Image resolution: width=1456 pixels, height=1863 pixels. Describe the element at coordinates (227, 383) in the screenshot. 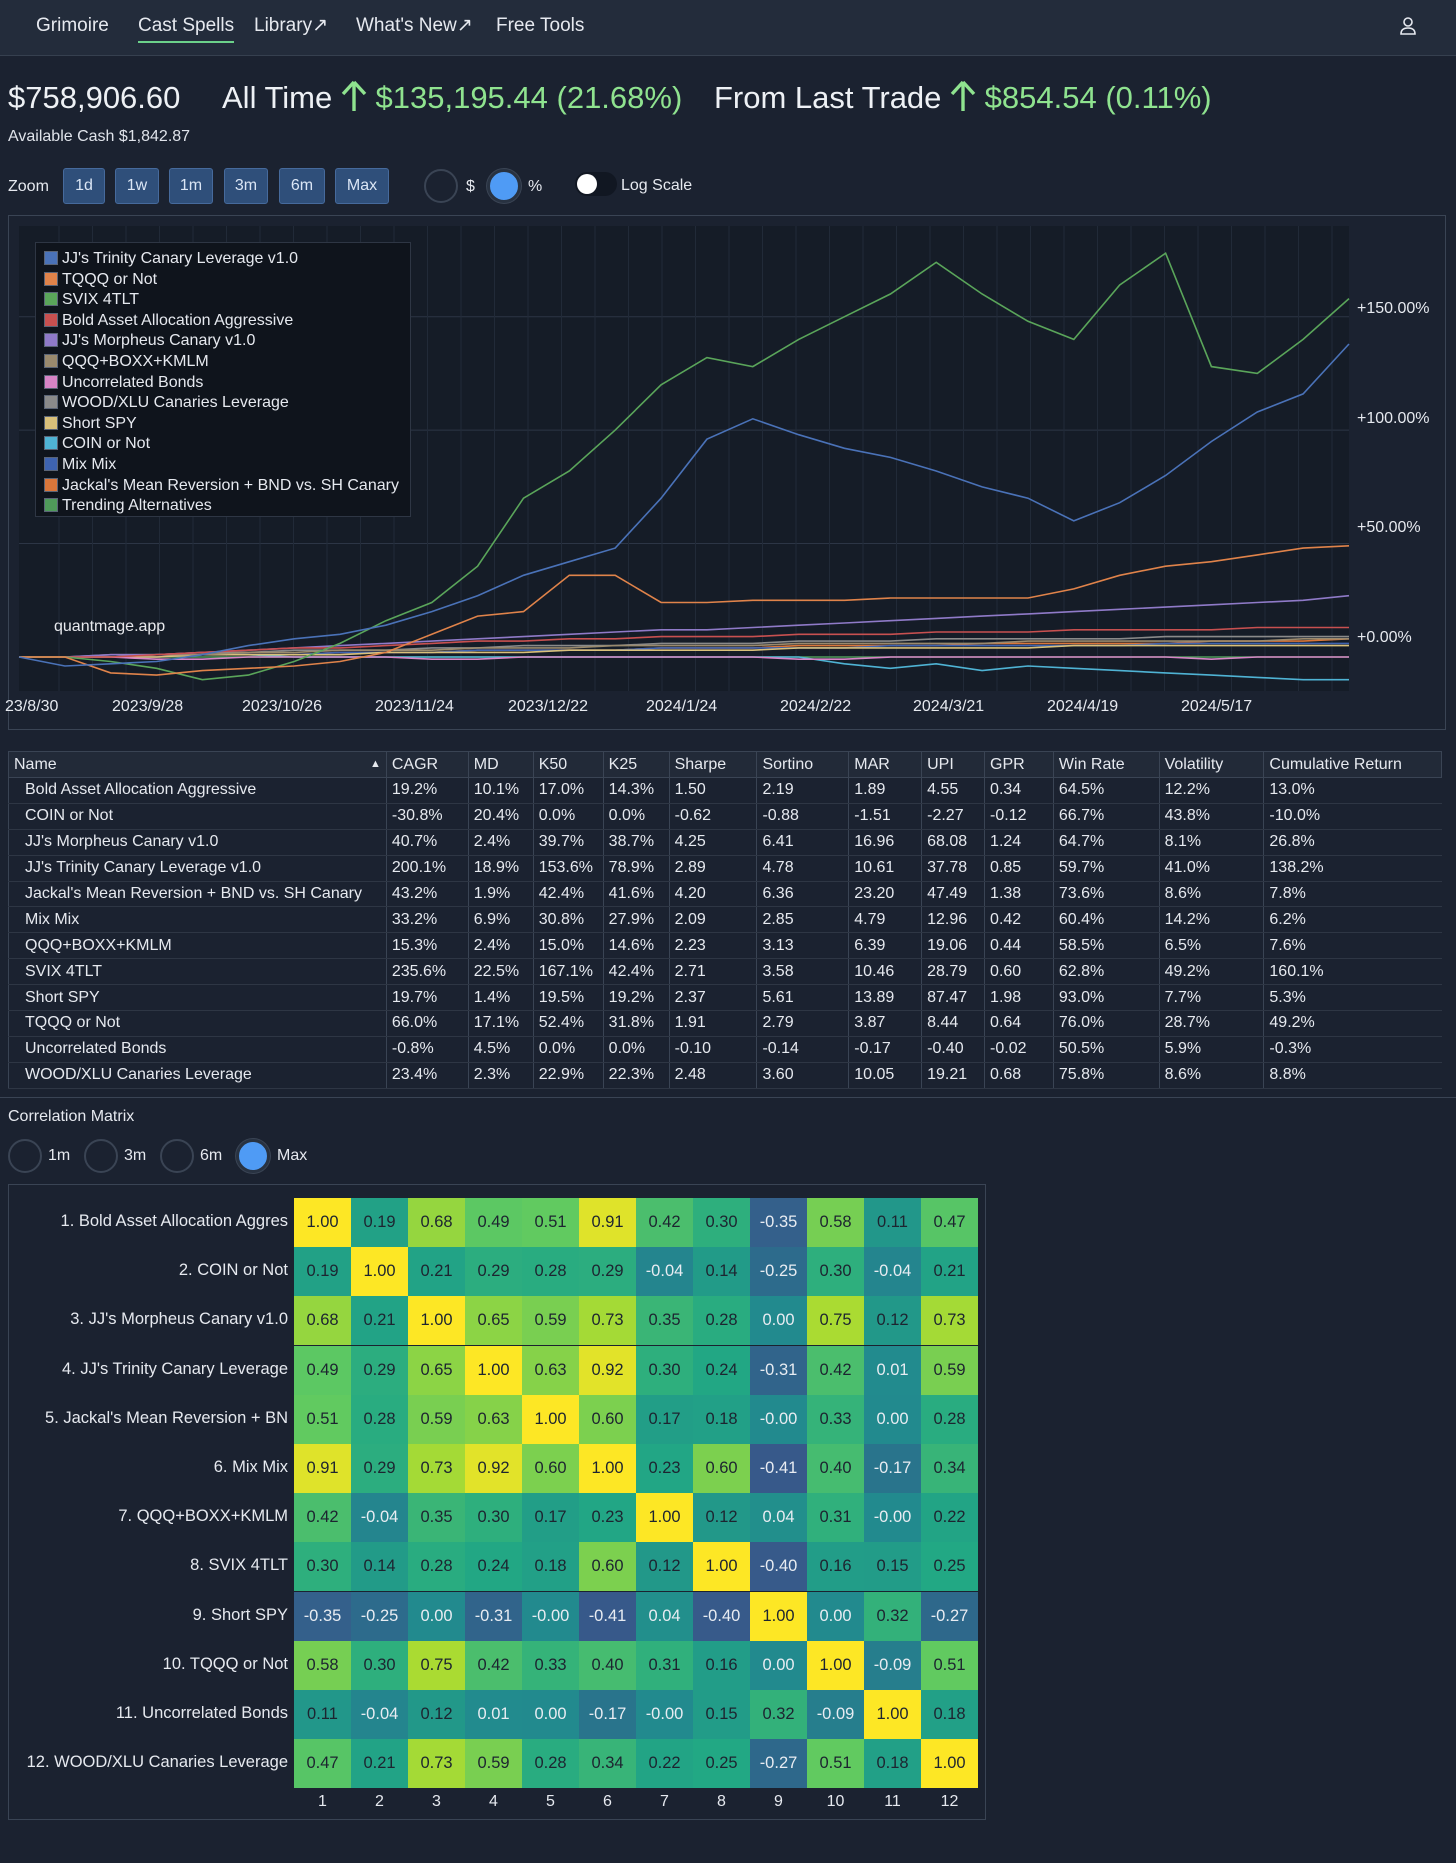

I see `legend-item: Uncorrelated Bonds` at that location.